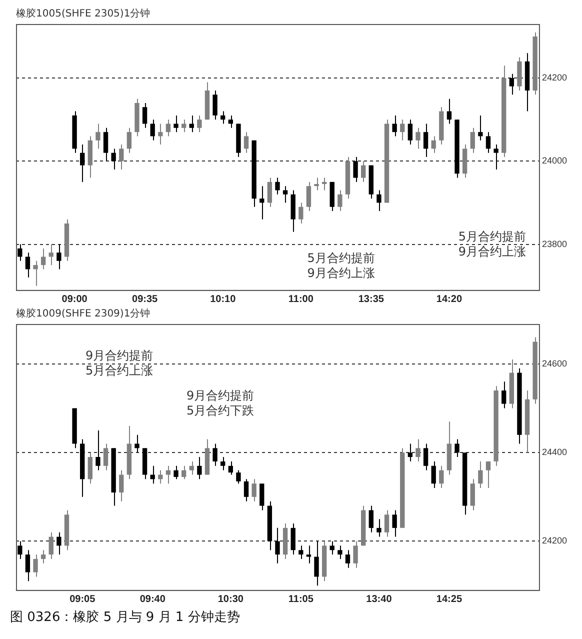 This screenshot has height=639, width=582. Describe the element at coordinates (145, 299) in the screenshot. I see `x-tick-label: 09:35` at that location.